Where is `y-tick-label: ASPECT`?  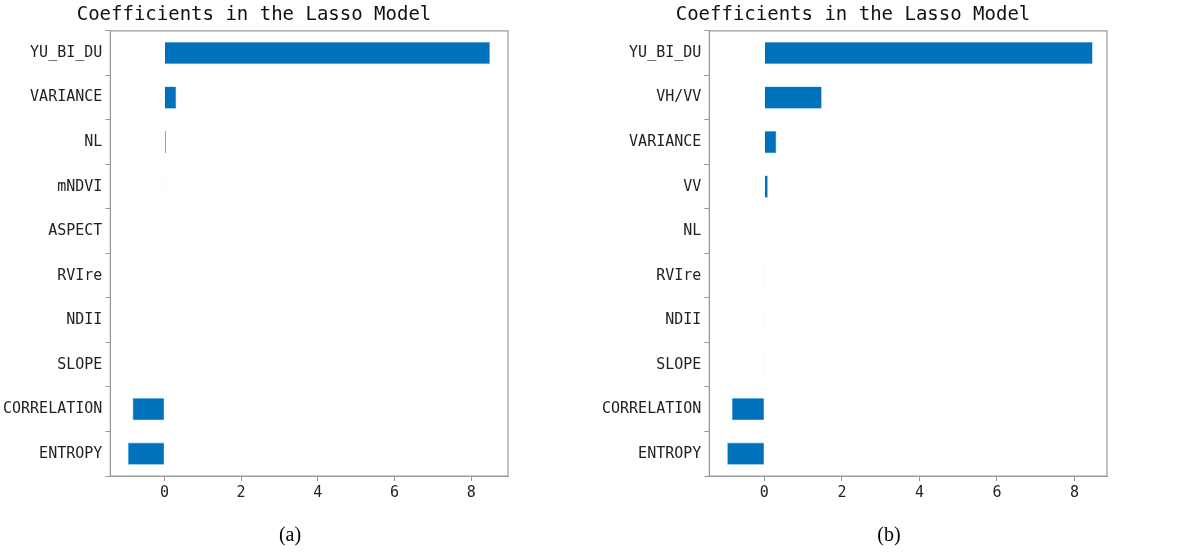
y-tick-label: ASPECT is located at coordinates (75, 230).